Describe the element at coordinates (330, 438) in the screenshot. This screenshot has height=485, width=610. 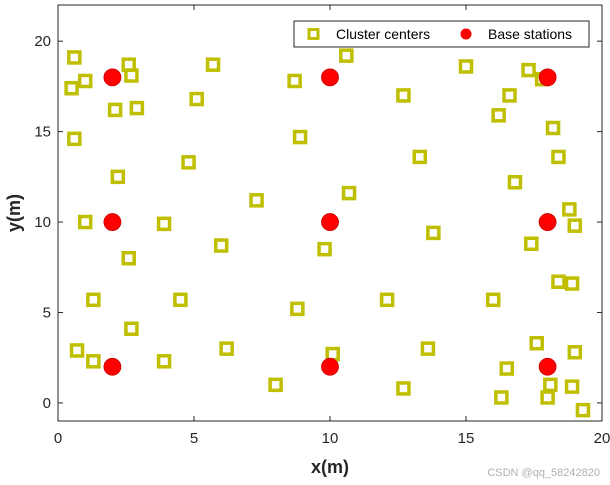
I see `x-tick-label: 10` at that location.